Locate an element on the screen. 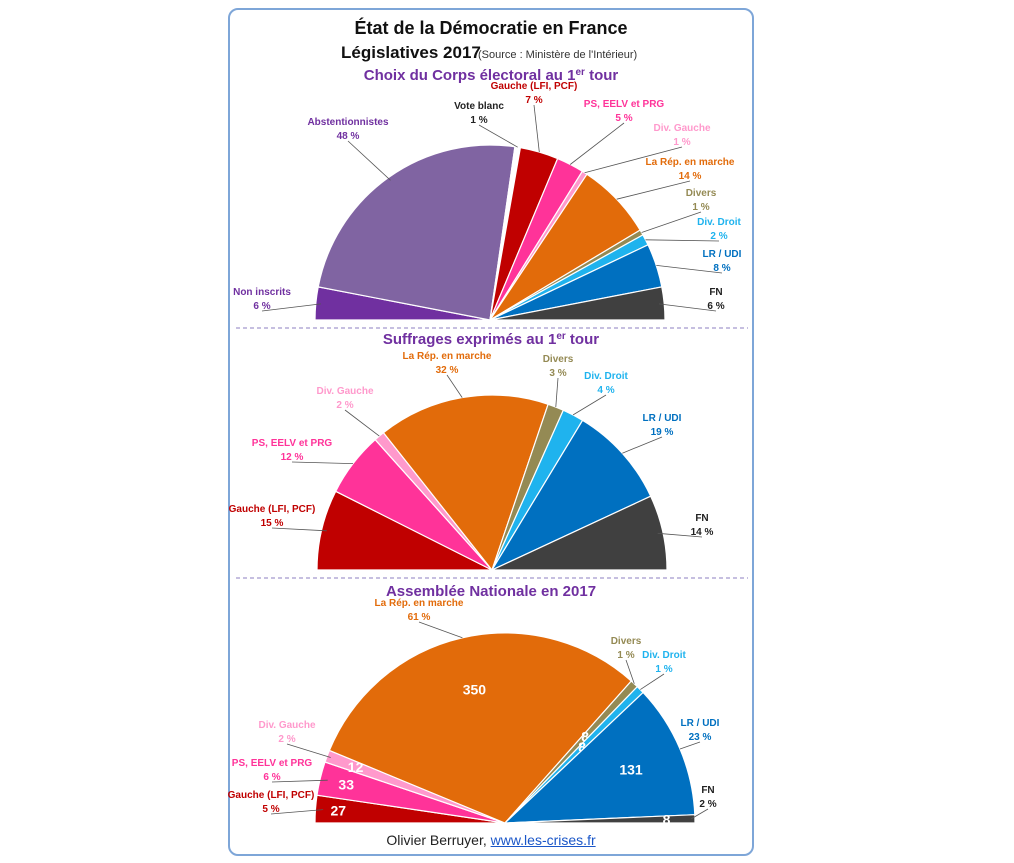 This screenshot has width=1014, height=863. chart-3-pct-5: 1 % is located at coordinates (625, 655).